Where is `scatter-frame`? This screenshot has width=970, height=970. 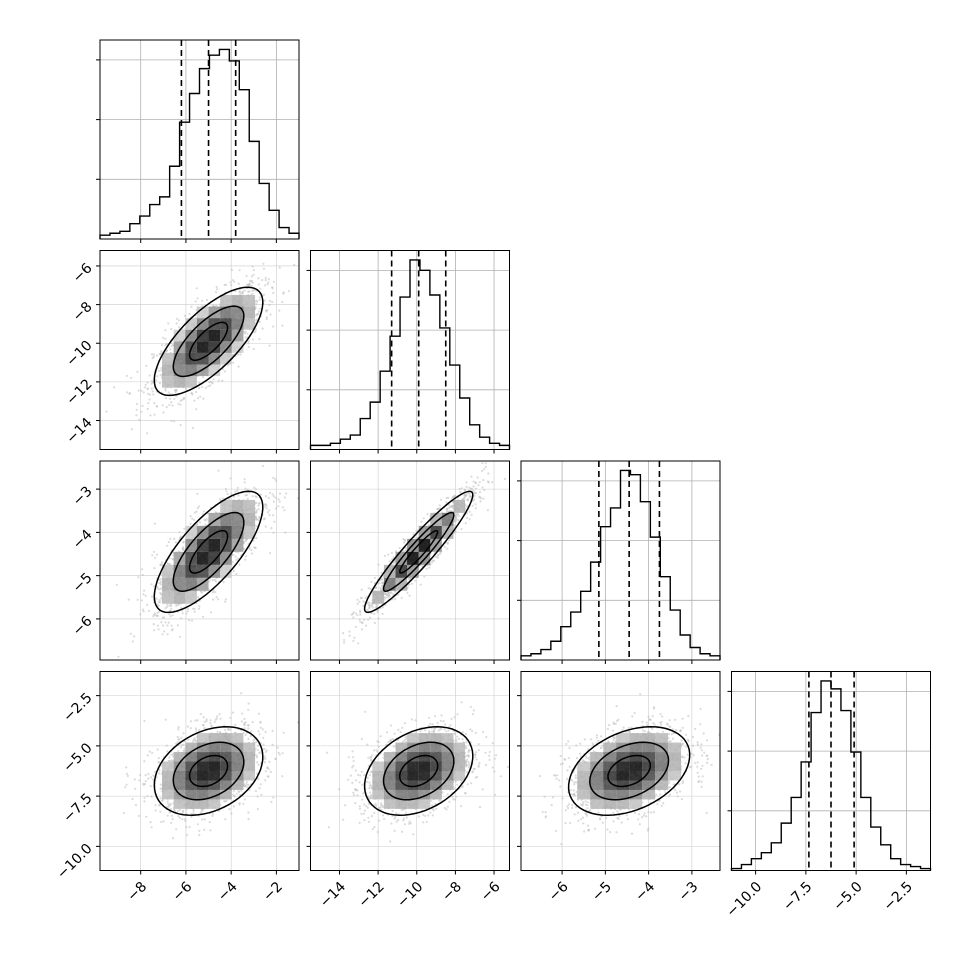 scatter-frame is located at coordinates (410, 560).